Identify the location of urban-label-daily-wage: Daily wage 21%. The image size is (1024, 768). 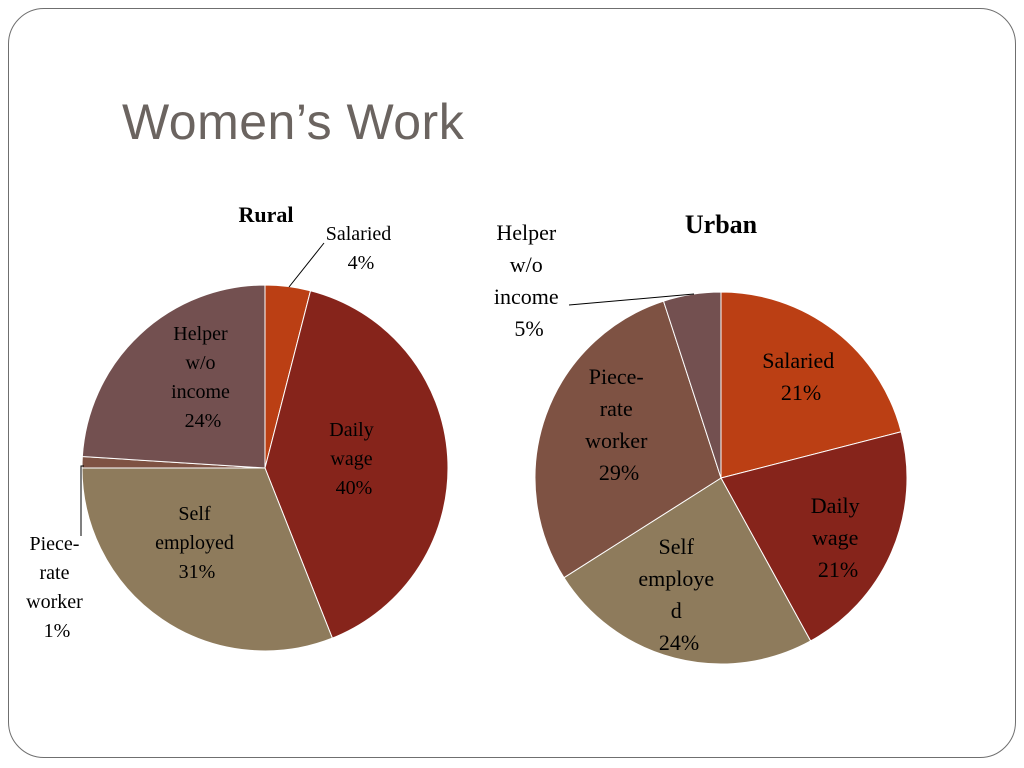
(838, 537).